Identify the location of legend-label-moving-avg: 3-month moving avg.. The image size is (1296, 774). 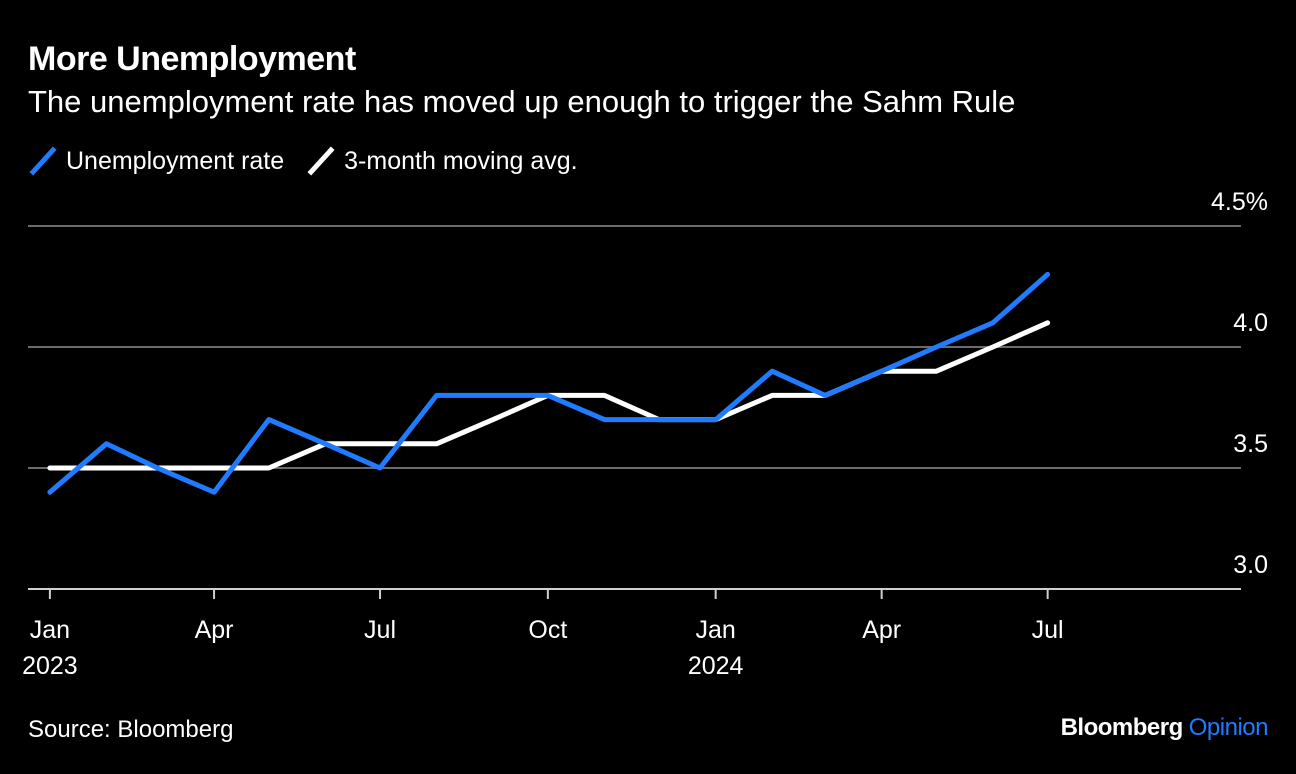
(461, 160).